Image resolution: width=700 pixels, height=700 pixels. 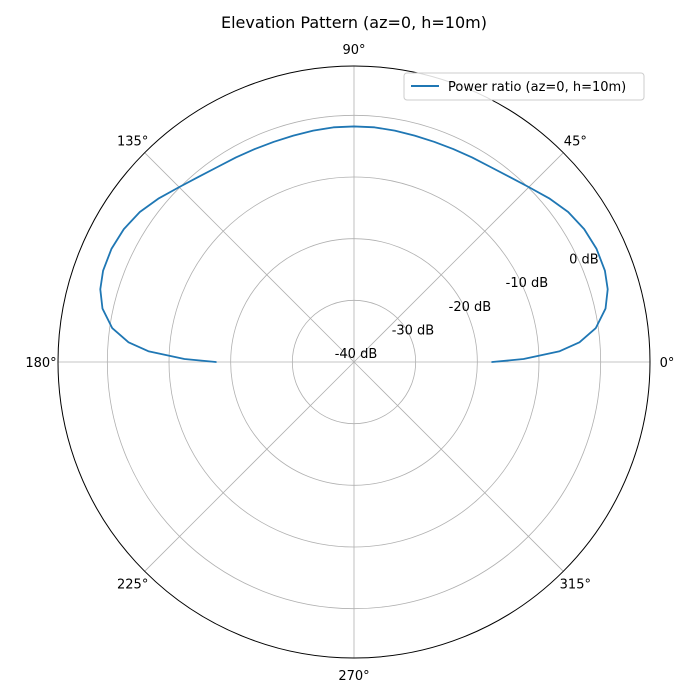 What do you see at coordinates (575, 142) in the screenshot?
I see `theta-tick-label: 45°` at bounding box center [575, 142].